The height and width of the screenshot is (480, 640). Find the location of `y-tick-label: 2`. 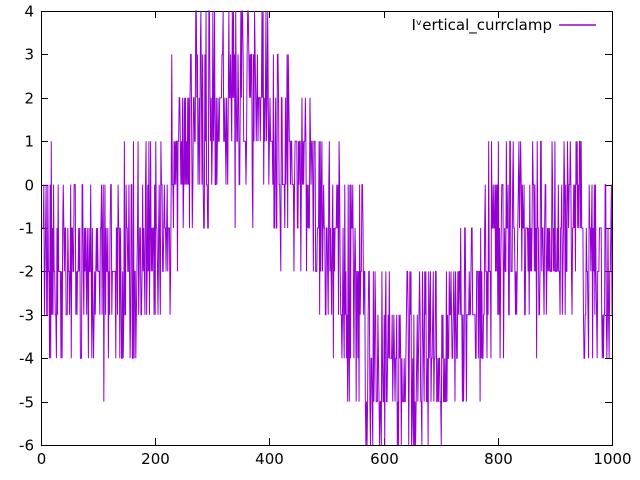

y-tick-label: 2 is located at coordinates (29, 99).